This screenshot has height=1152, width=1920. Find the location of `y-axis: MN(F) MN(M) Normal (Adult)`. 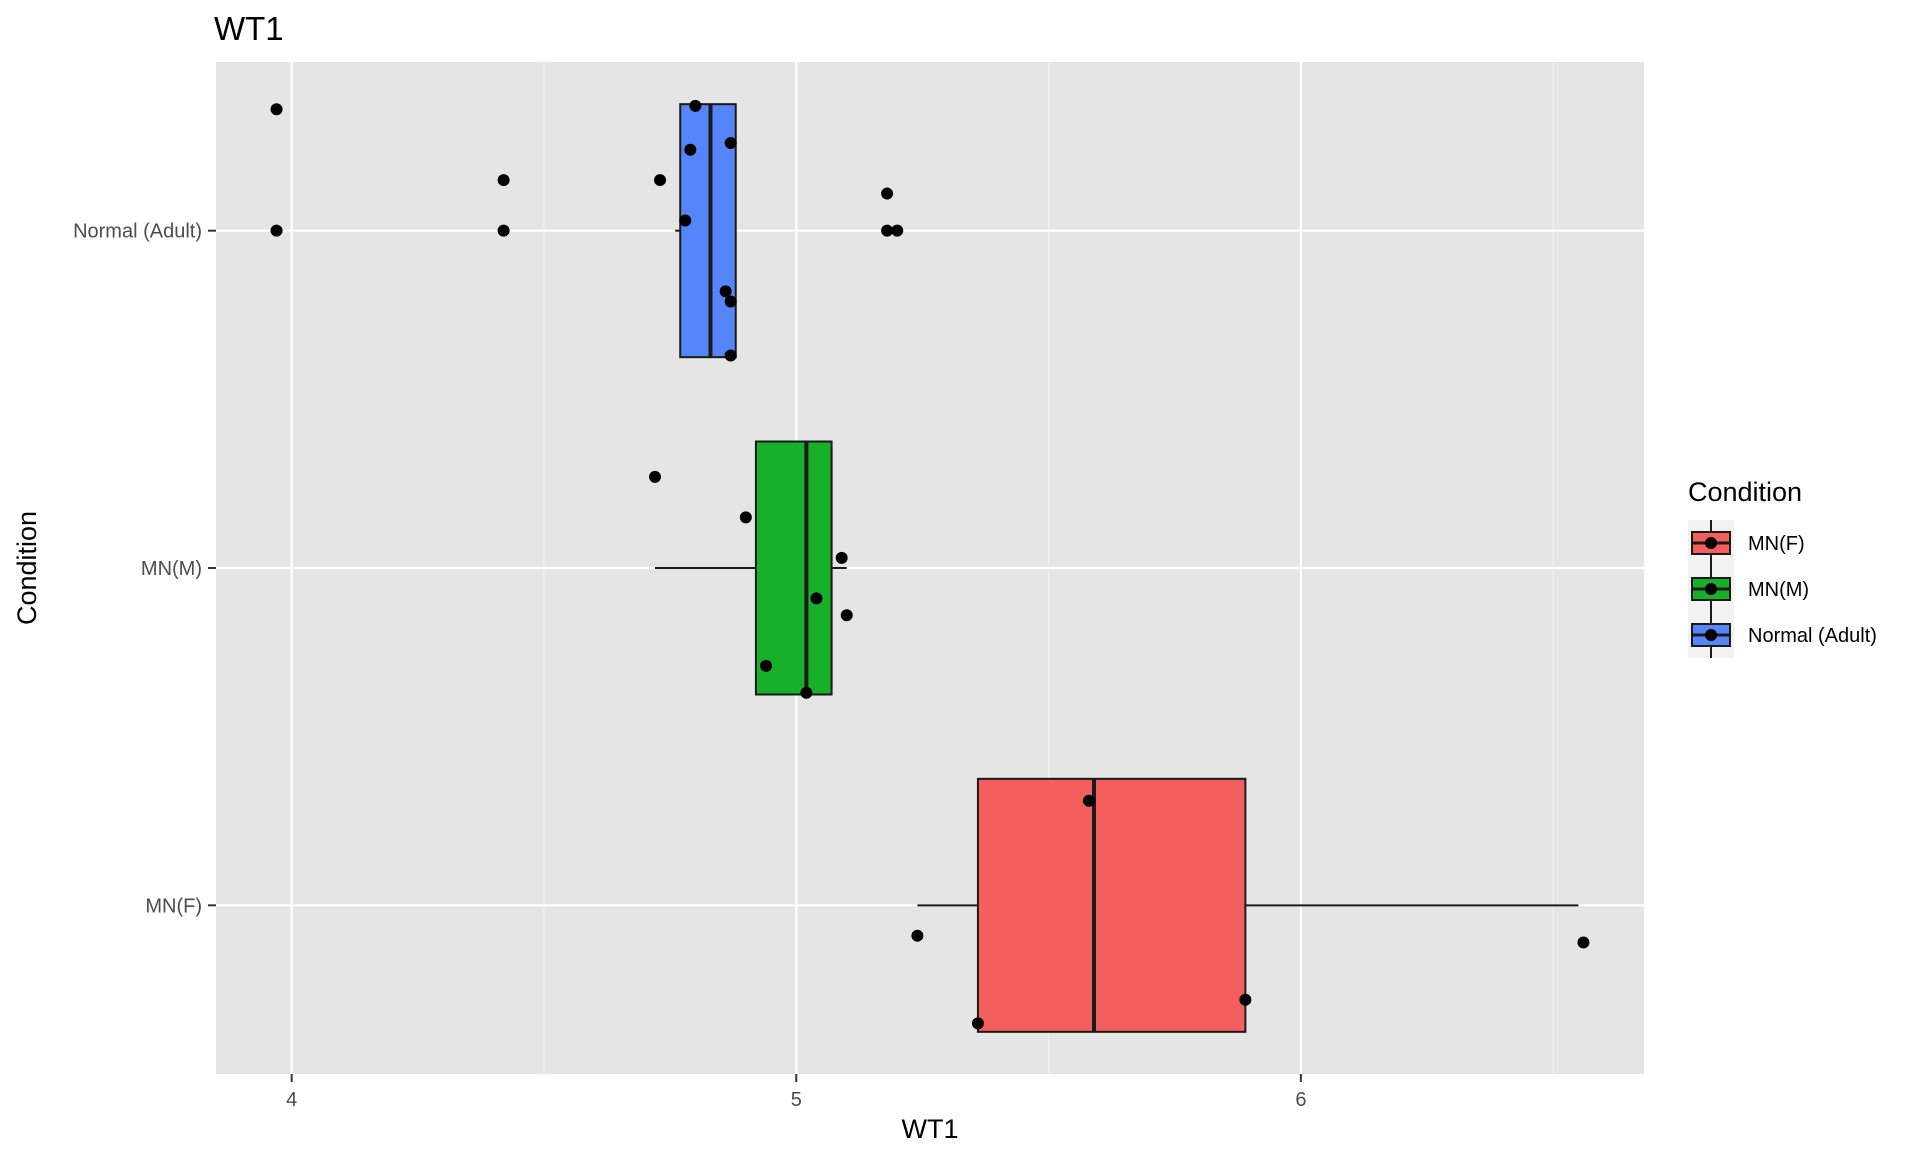

y-axis: MN(F) MN(M) Normal (Adult) is located at coordinates (144, 569).